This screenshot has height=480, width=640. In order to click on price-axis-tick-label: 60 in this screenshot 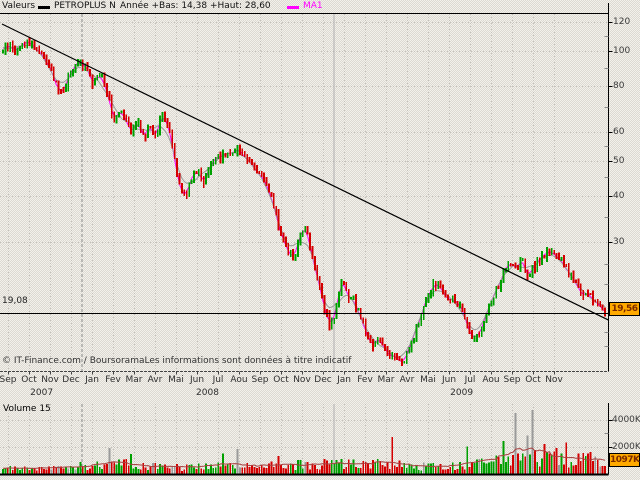, I will do `click(619, 132)`.